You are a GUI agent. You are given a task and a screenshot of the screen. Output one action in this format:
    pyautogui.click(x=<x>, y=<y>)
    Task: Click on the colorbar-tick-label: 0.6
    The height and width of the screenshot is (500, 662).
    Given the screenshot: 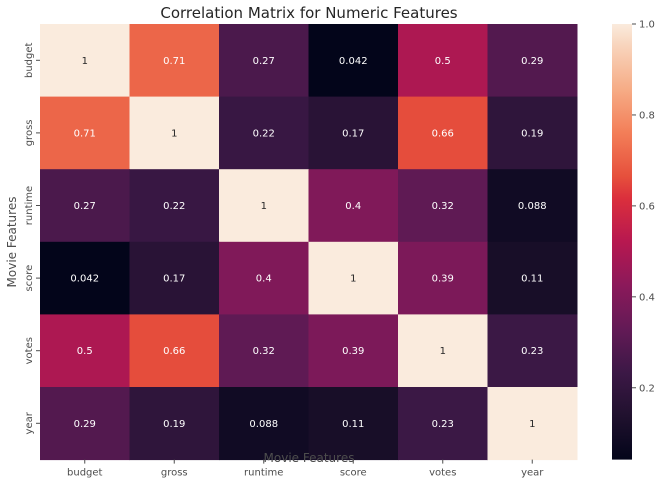 What is the action you would take?
    pyautogui.click(x=647, y=206)
    